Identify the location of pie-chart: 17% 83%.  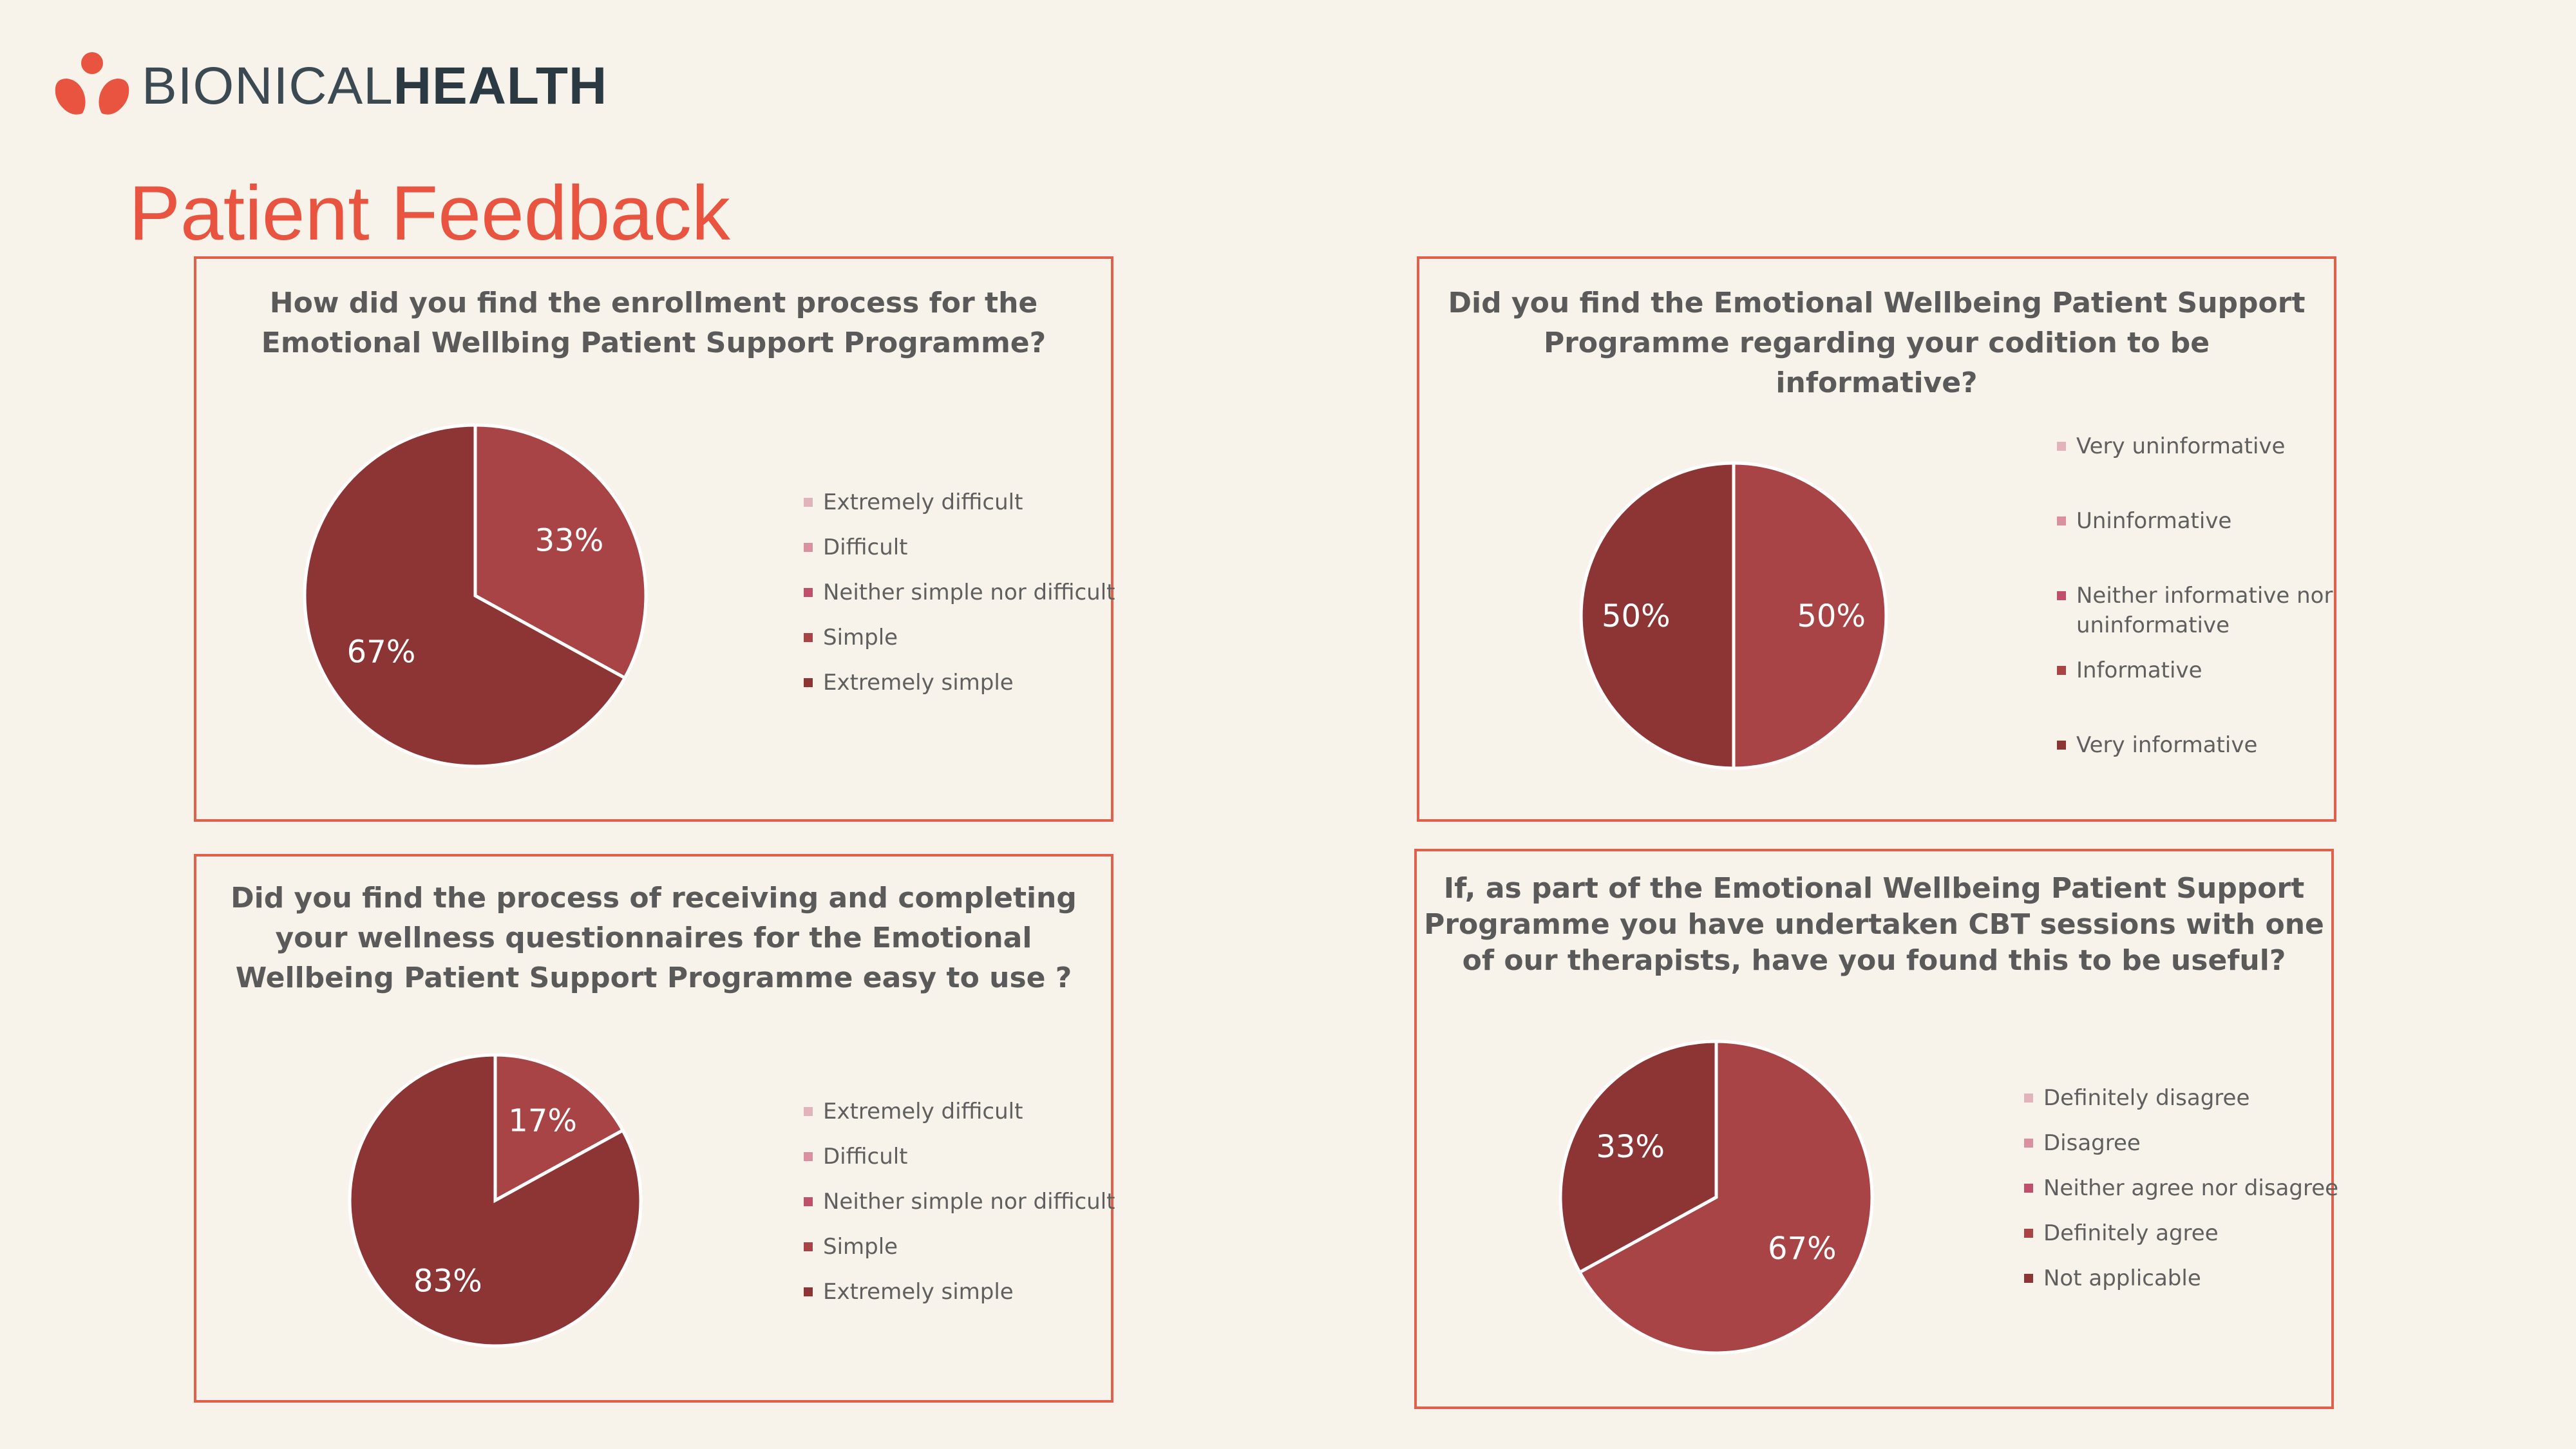
(496, 1200).